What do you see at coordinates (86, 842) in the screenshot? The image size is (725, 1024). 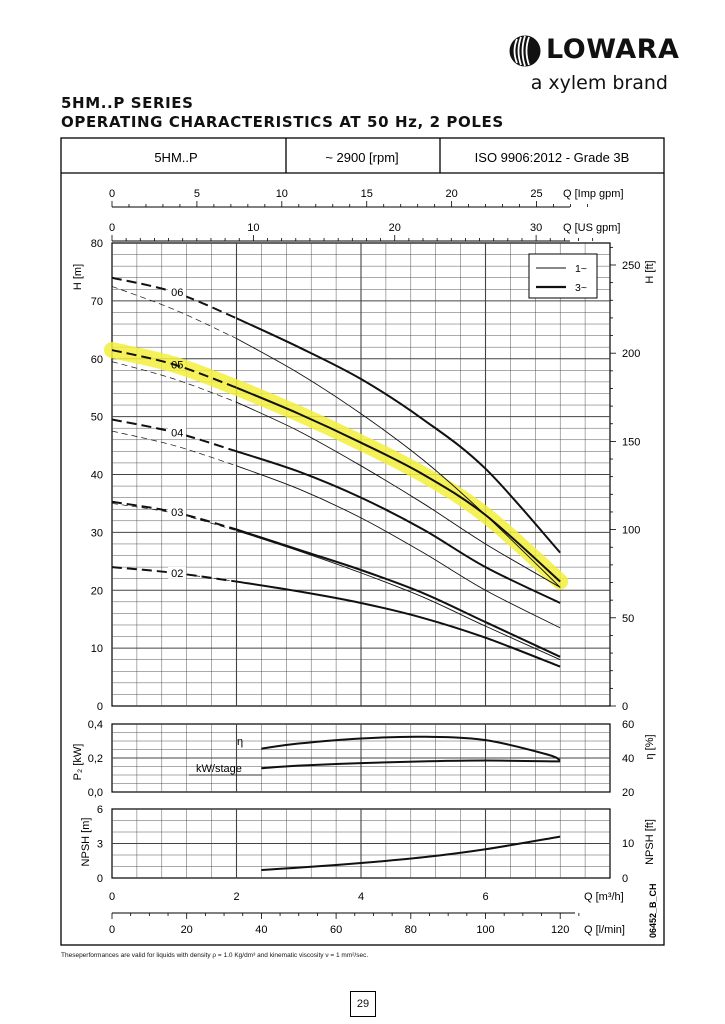 I see `axis-label-npsh-m: NPSH [m]` at bounding box center [86, 842].